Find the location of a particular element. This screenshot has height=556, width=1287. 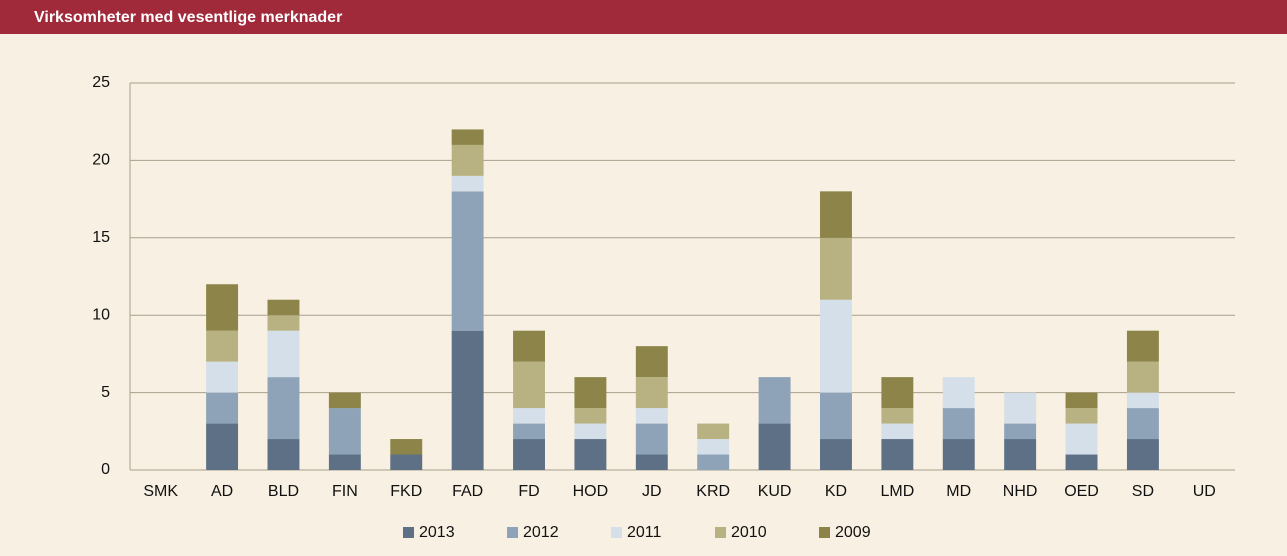

x-tick-label: LMD is located at coordinates (897, 491).